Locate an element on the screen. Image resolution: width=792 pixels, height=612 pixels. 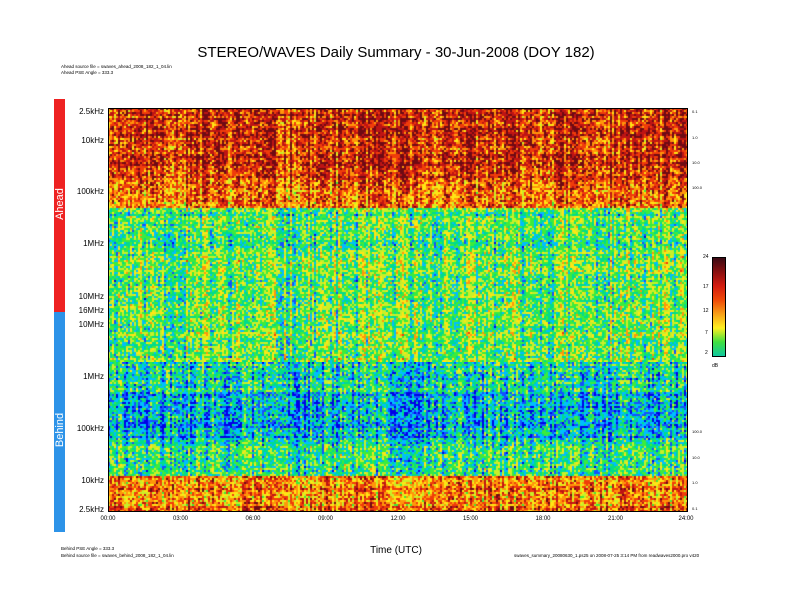
right-tick-behind-1: 10.0 is located at coordinates (696, 457).